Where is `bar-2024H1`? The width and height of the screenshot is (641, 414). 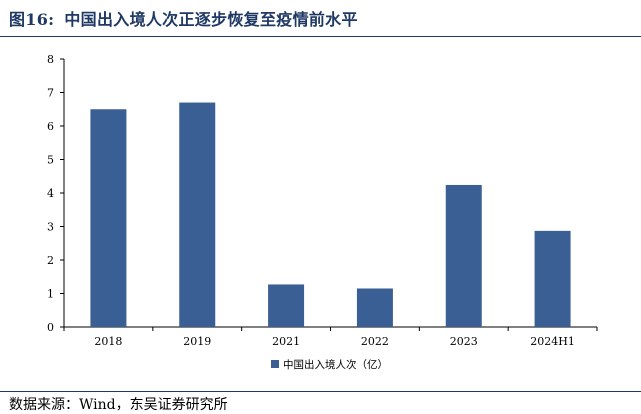
bar-2024H1 is located at coordinates (552, 278).